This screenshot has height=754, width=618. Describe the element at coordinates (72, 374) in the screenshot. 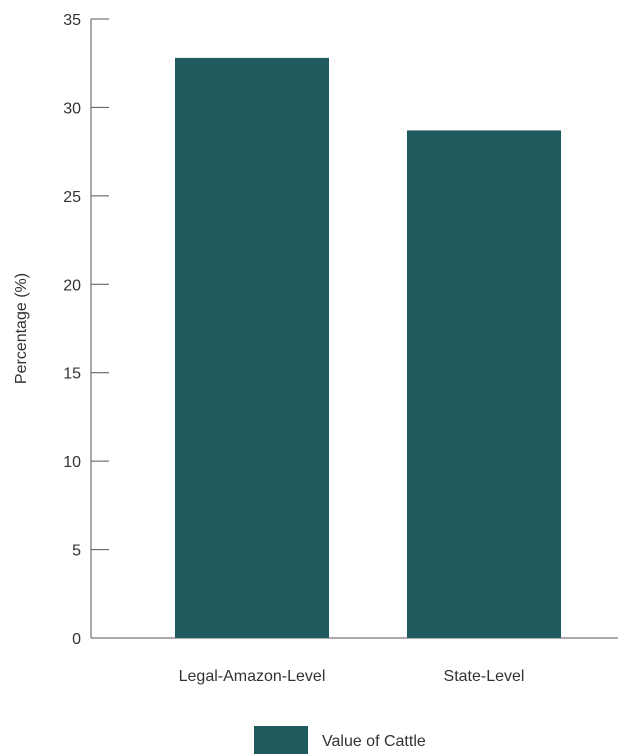

I see `y-tick-label: 15` at that location.